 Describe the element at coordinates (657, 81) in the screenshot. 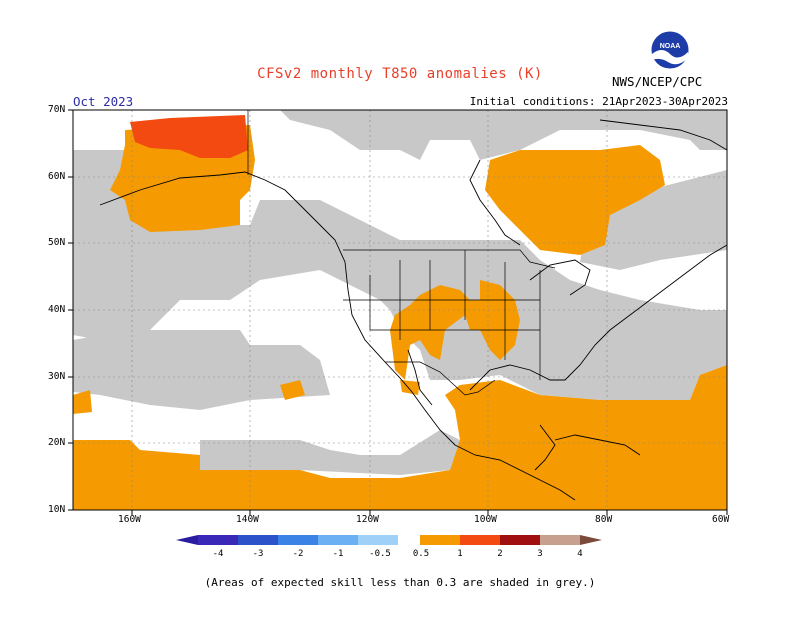

I see `agency-label: NWS/NCEP/CPC` at that location.